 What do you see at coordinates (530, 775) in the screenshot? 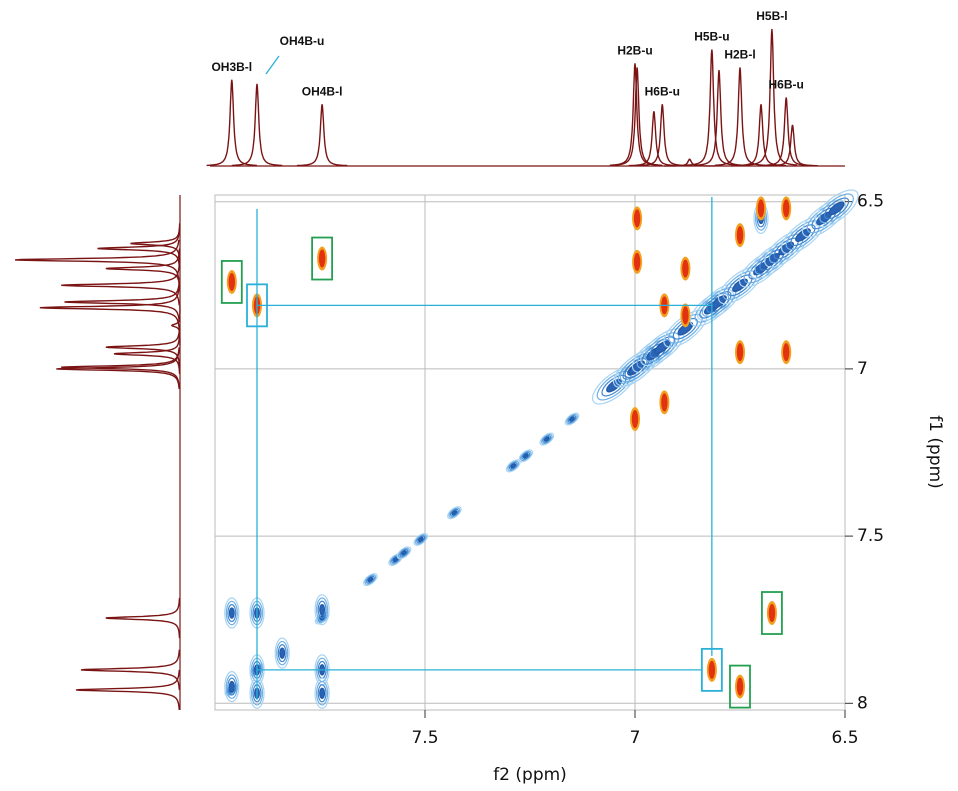
I see `x-axis-label: f2 (ppm)` at bounding box center [530, 775].